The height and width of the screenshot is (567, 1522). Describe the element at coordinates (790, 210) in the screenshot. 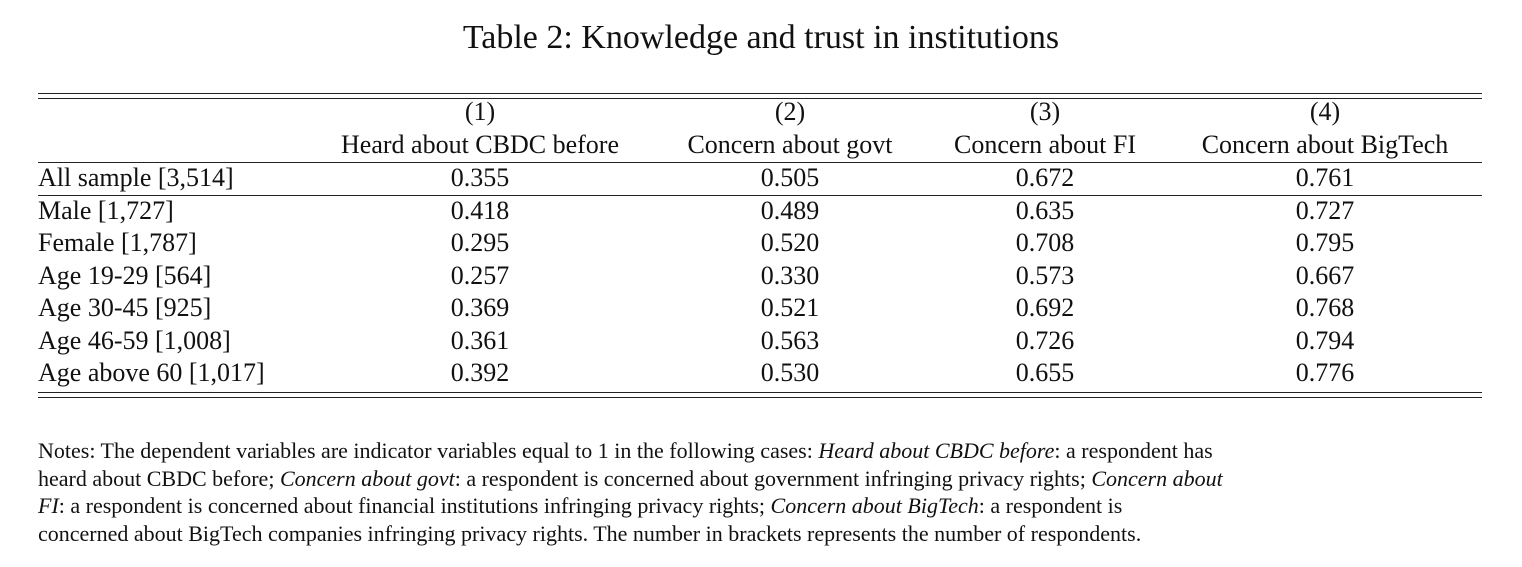

I see `cell-value: 0.489` at that location.